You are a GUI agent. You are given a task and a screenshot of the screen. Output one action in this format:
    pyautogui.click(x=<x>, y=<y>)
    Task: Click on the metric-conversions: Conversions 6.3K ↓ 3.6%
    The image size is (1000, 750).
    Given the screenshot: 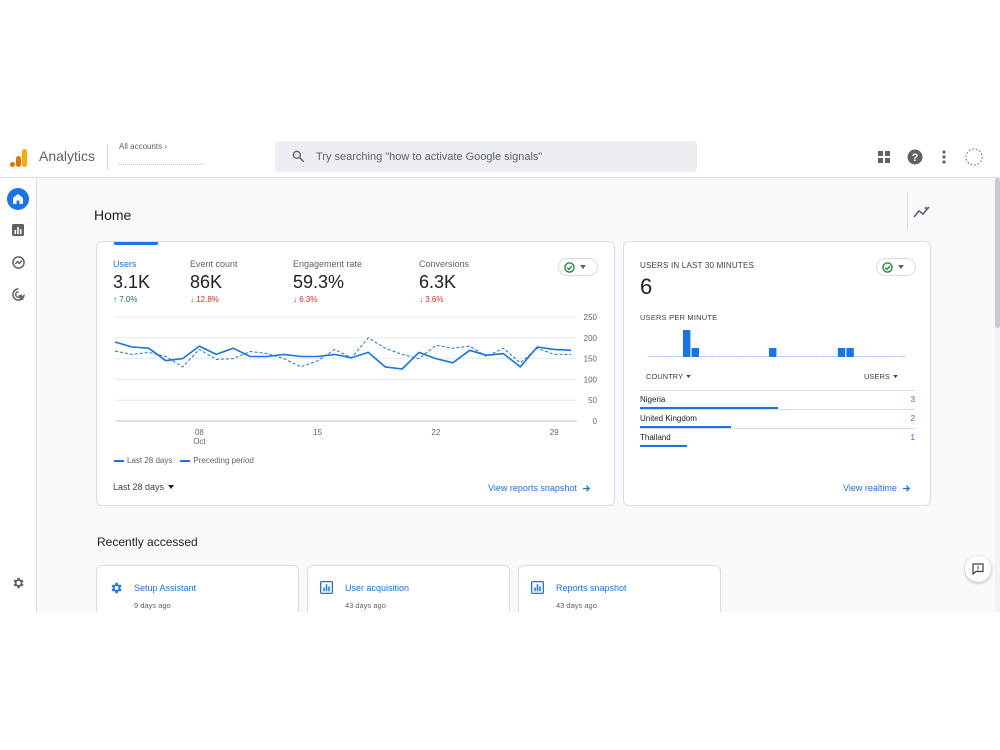 What is the action you would take?
    pyautogui.click(x=444, y=281)
    